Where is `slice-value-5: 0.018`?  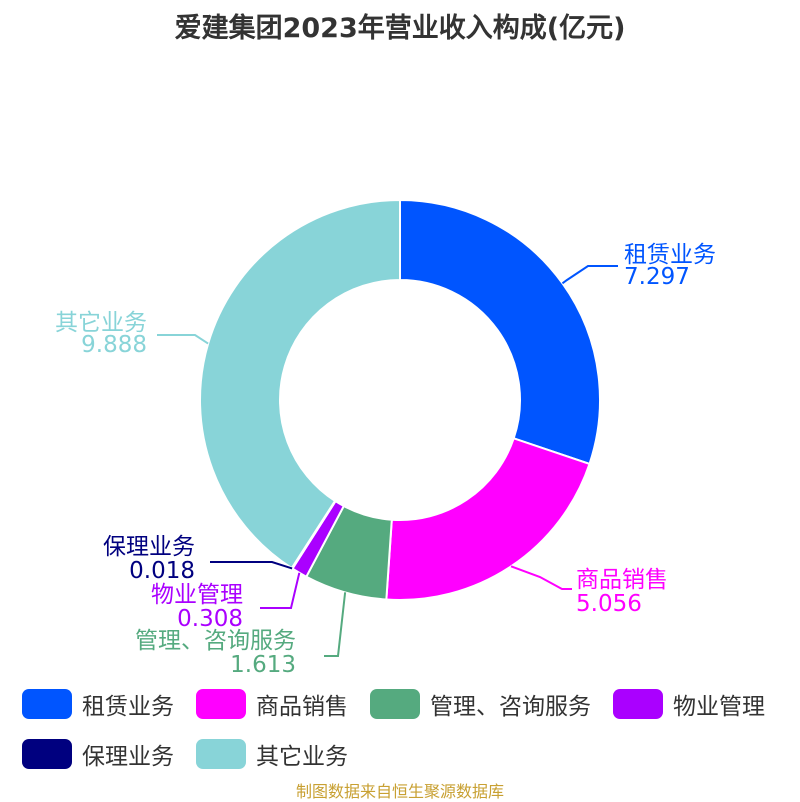
slice-value-5: 0.018 is located at coordinates (162, 571).